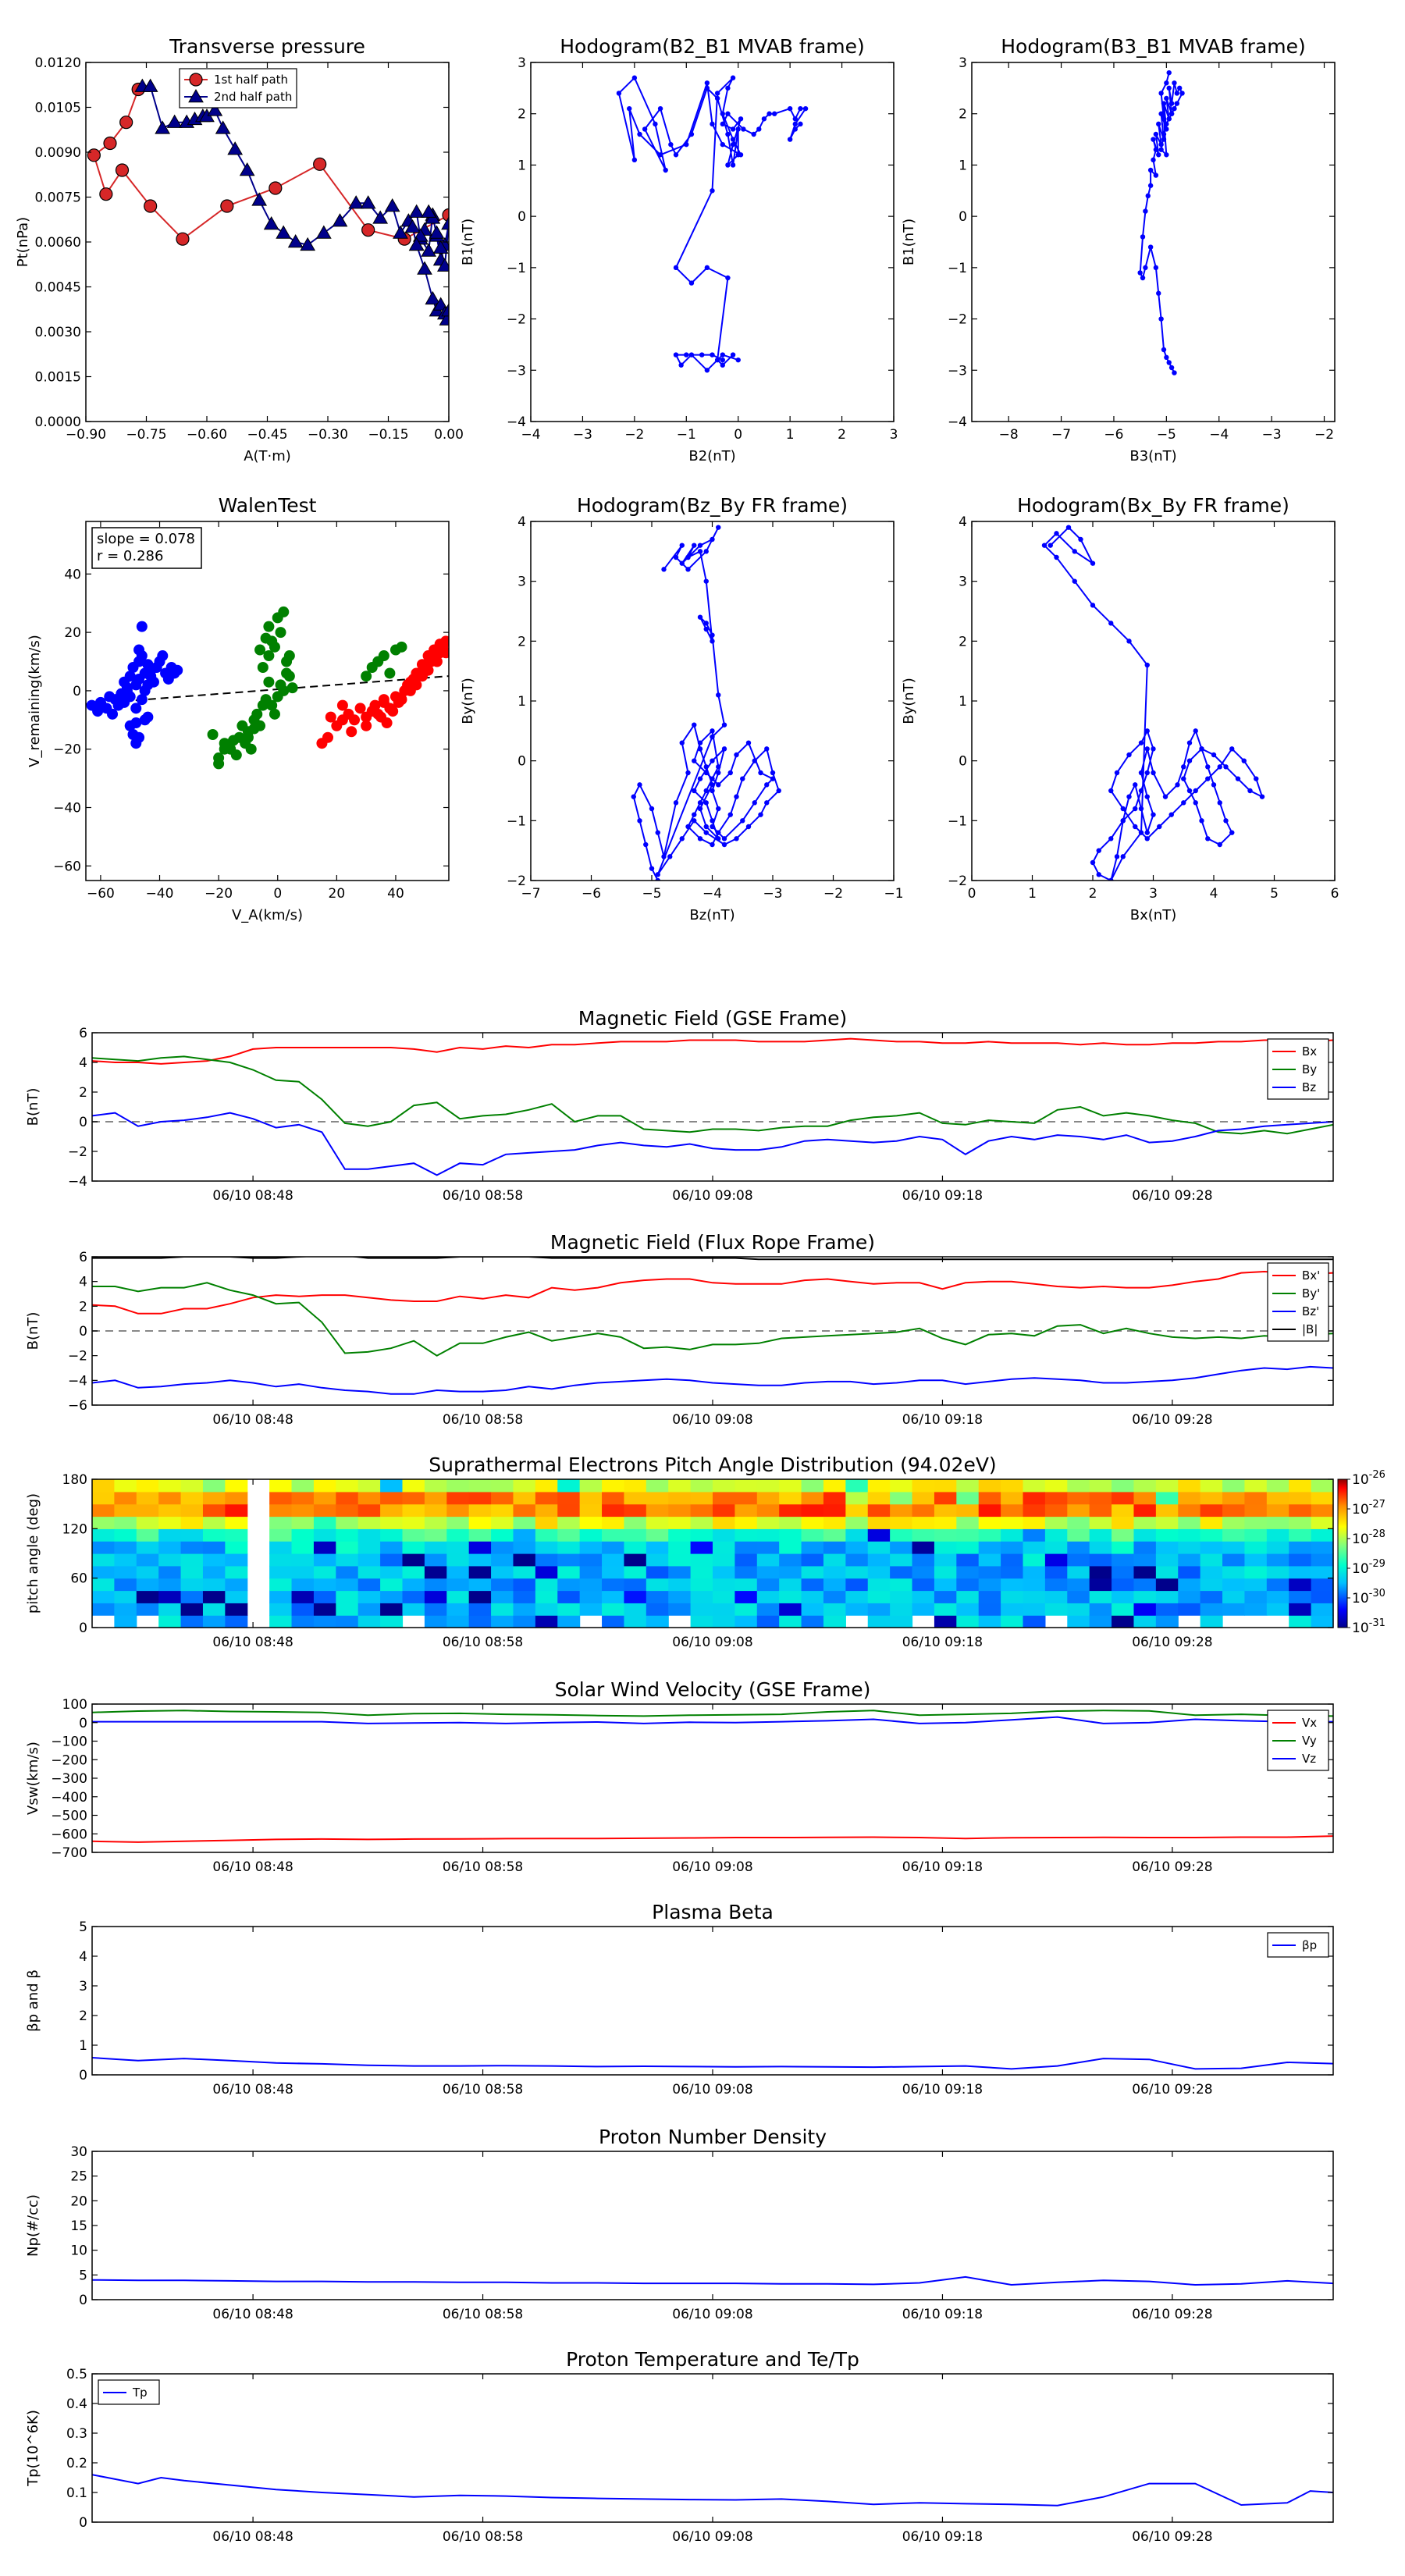 Image resolution: width=1405 pixels, height=2576 pixels. What do you see at coordinates (253, 1420) in the screenshot?
I see `x-tick-label: 06/10 08:48` at bounding box center [253, 1420].